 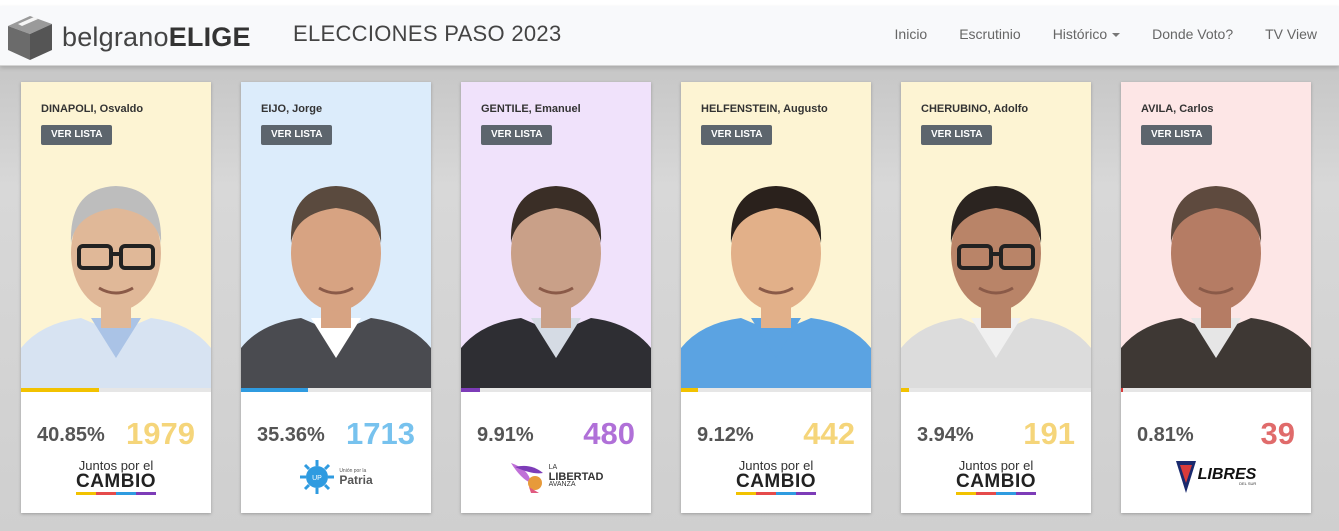 I want to click on nav-escrutinio: Escrutinio, so click(x=990, y=34).